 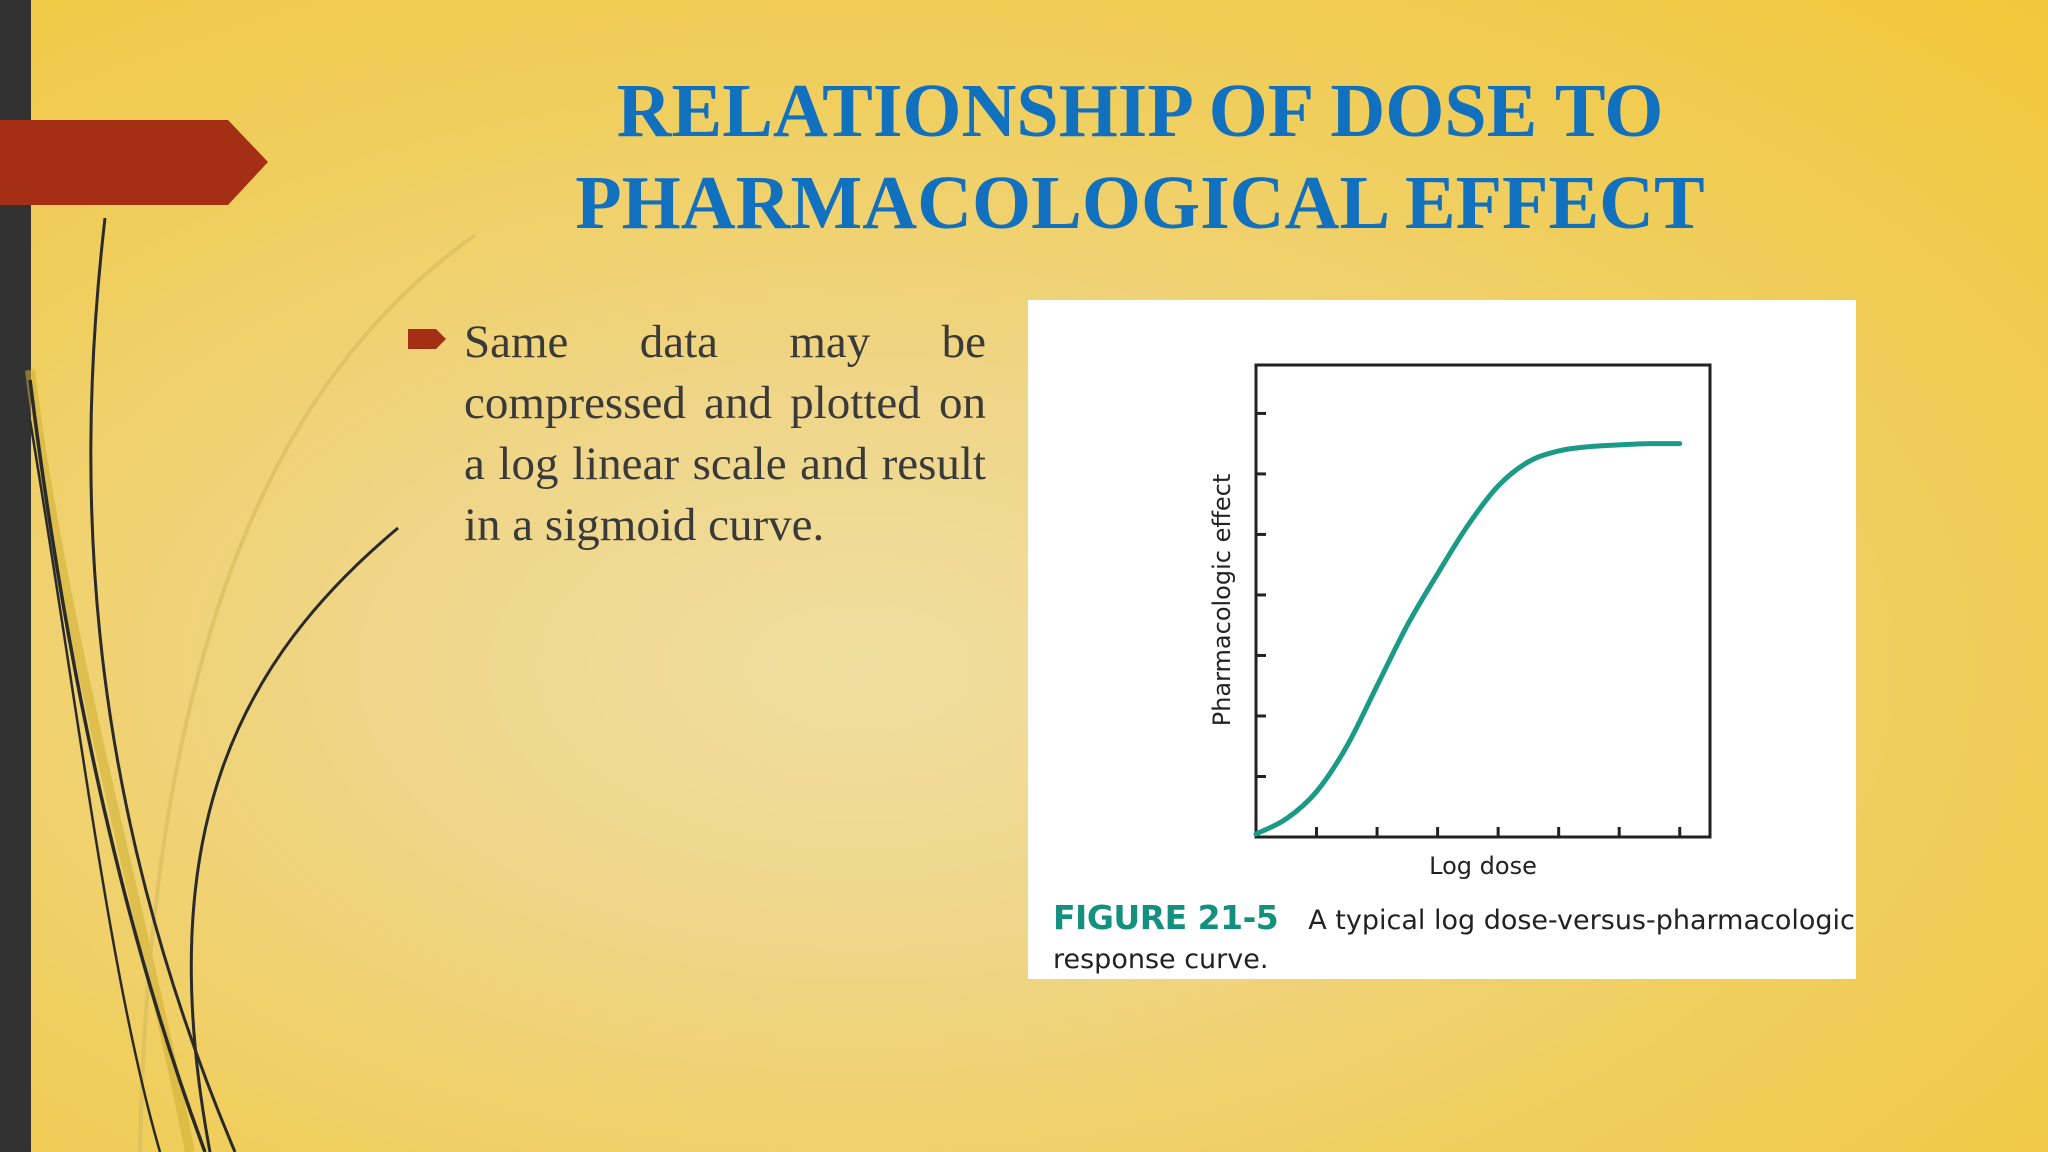 What do you see at coordinates (1581, 920) in the screenshot?
I see `figure-caption-line1: A typical log dose-versus-pharmacologic` at bounding box center [1581, 920].